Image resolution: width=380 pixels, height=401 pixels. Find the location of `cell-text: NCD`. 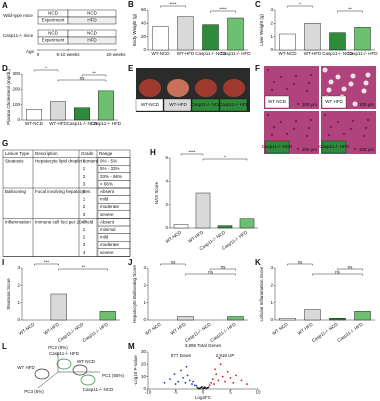

cell-text: NCD is located at coordinates (53, 13).